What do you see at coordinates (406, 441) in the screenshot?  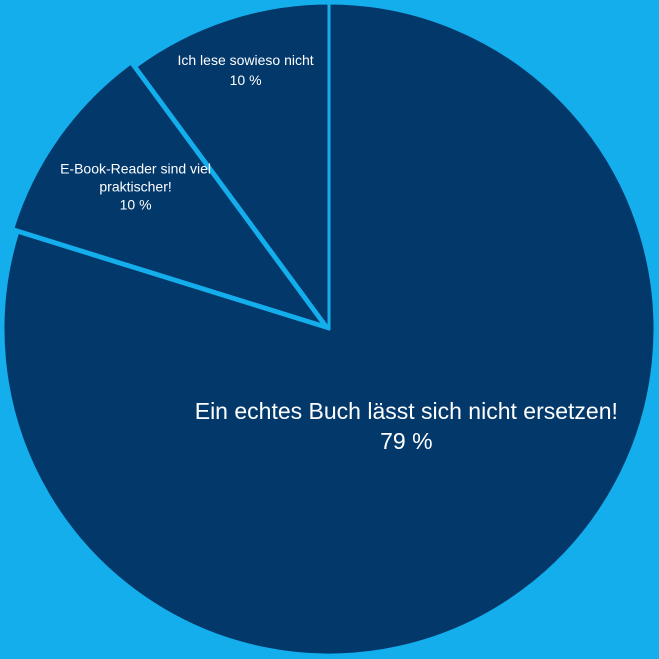 I see `slice-value-label: 79 %` at bounding box center [406, 441].